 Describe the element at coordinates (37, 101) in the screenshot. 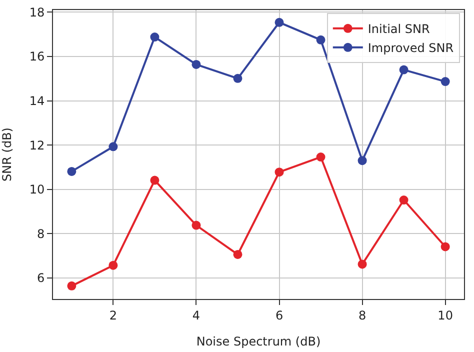

I see `y-tick-label: 14` at that location.